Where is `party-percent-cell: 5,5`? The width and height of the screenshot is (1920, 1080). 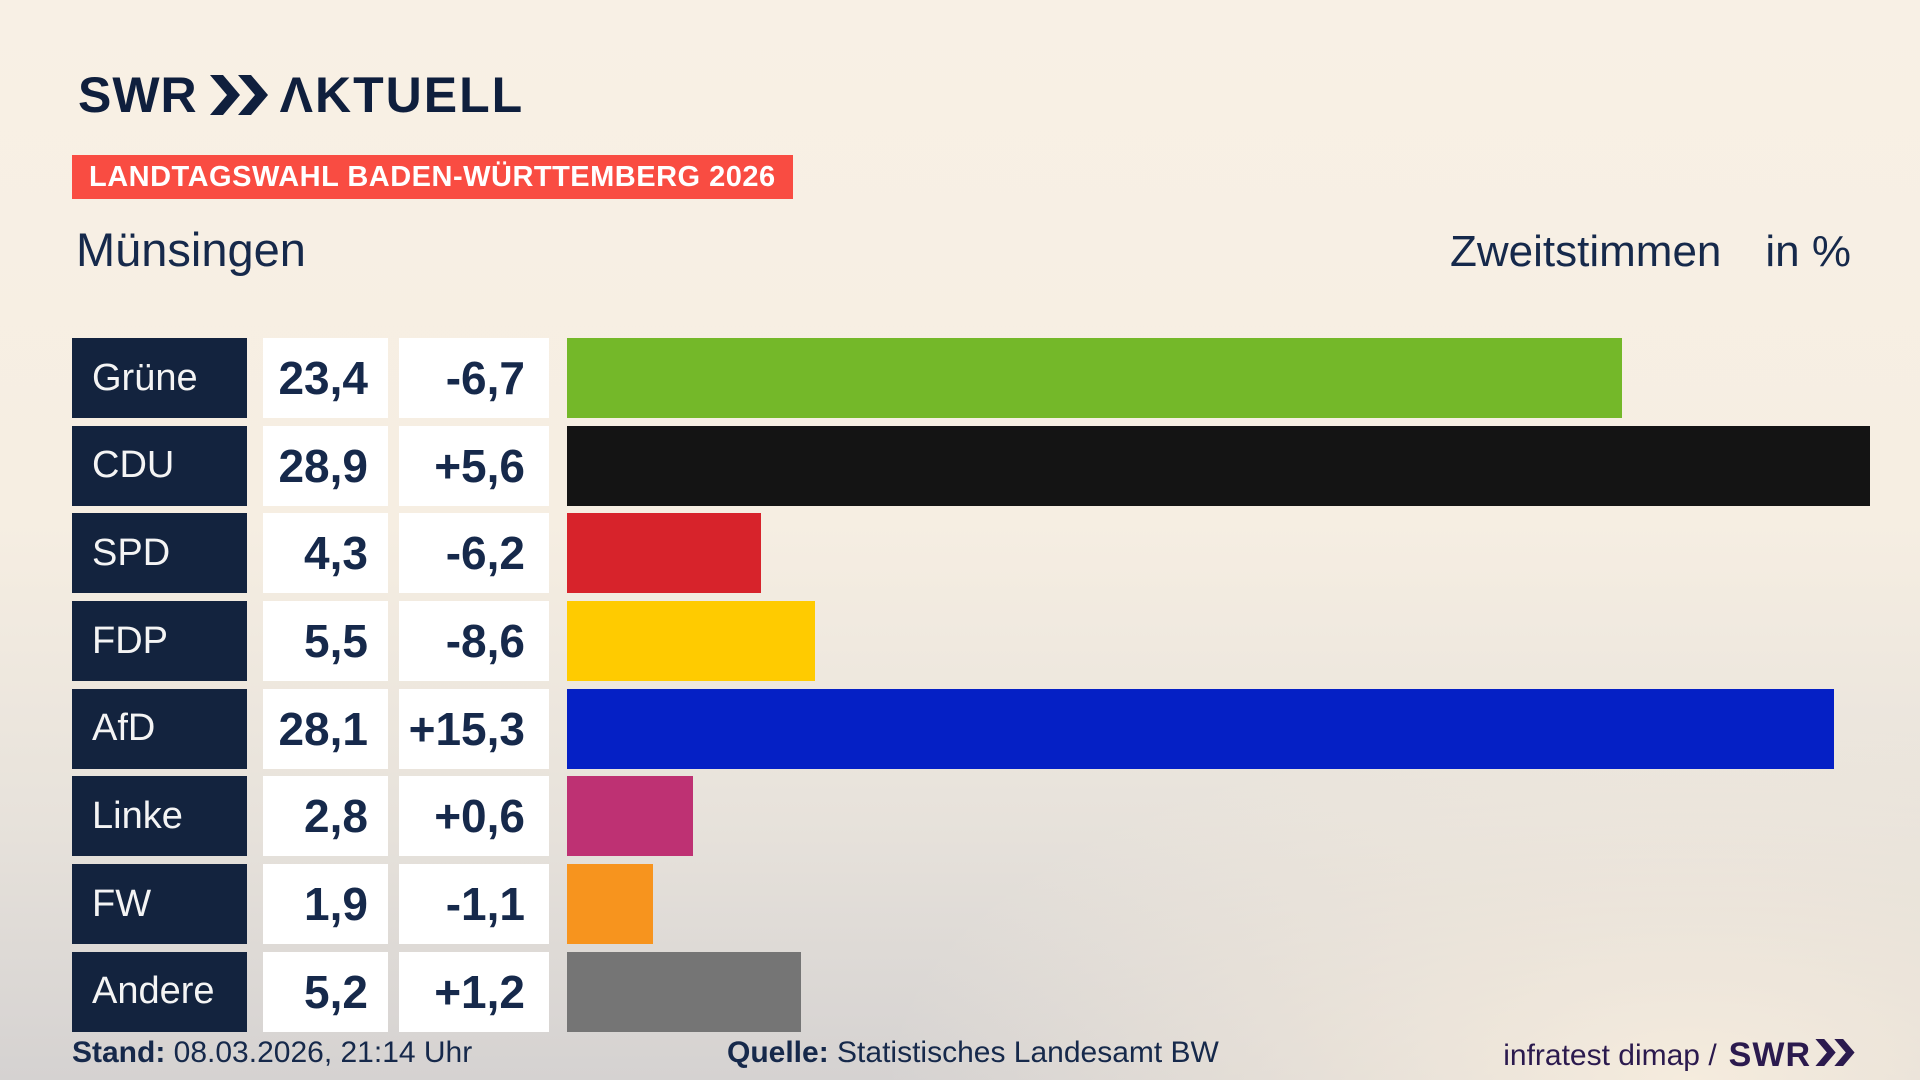
party-percent-cell: 5,5 is located at coordinates (325, 641).